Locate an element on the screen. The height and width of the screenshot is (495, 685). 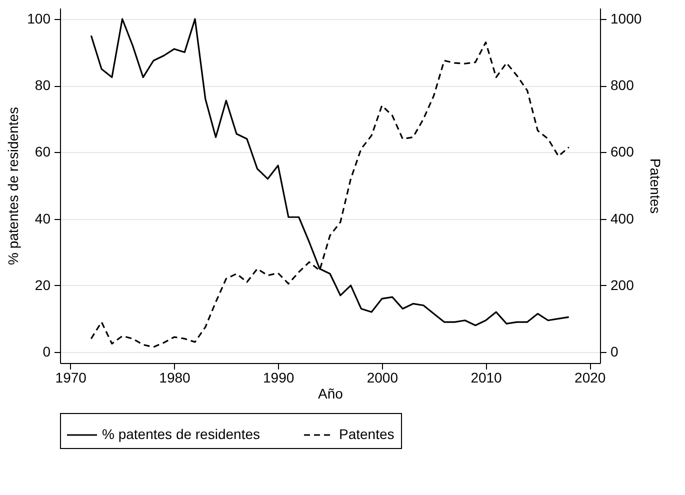
y-tick-label: 60 is located at coordinates (42, 152).